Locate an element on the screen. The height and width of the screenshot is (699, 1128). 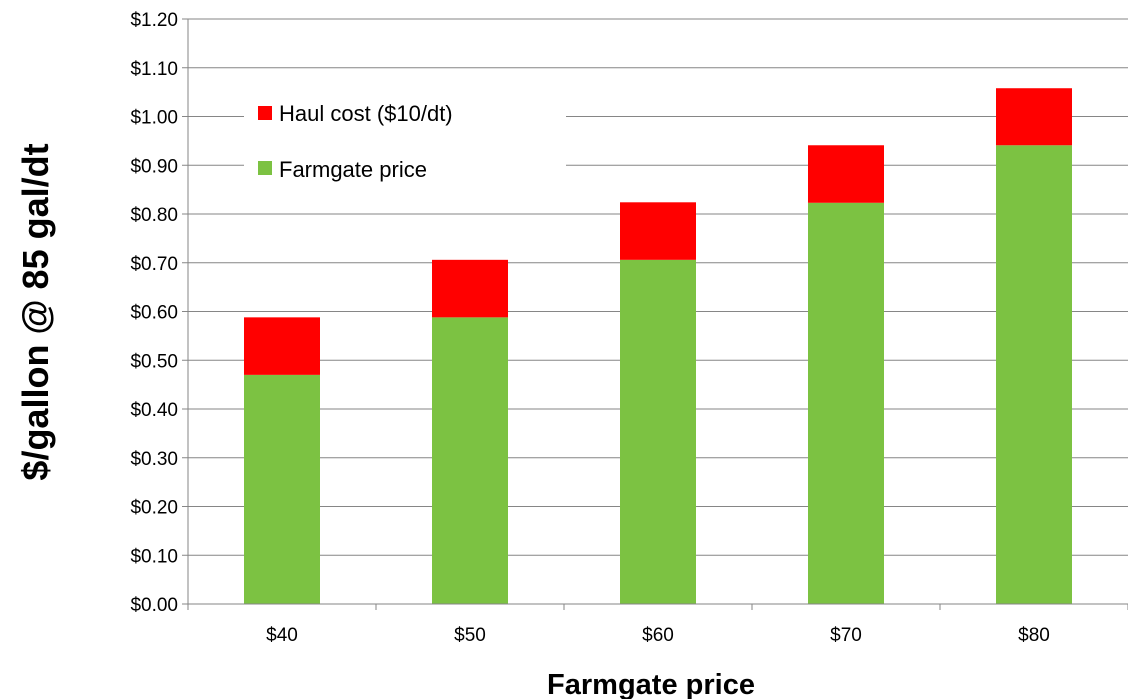
legend-swatch-haul-cost is located at coordinates (265, 113).